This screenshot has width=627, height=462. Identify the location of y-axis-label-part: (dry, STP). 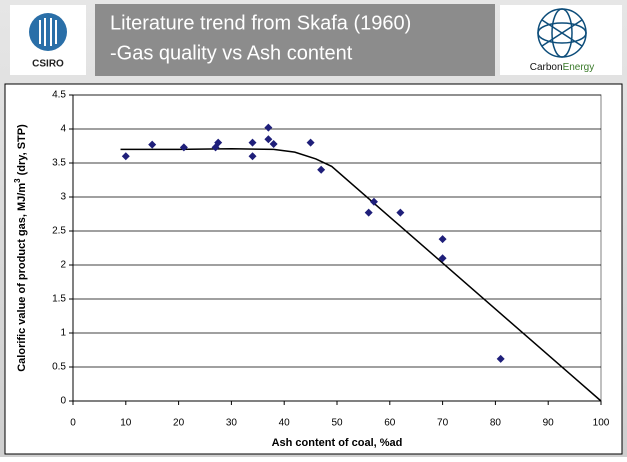
(22, 151).